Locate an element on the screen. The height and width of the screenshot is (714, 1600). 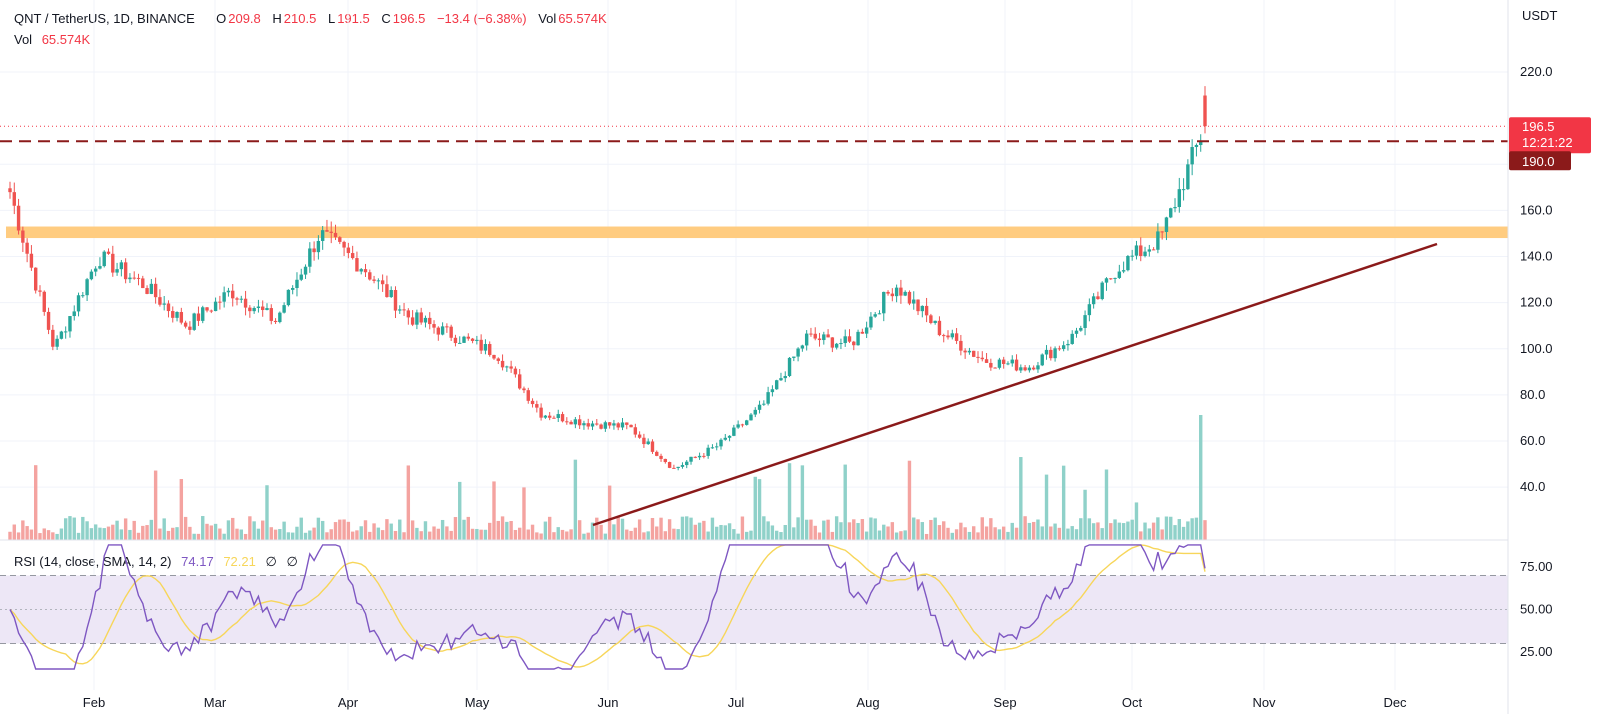
countdown-label: 12:21:22 is located at coordinates (1547, 142).